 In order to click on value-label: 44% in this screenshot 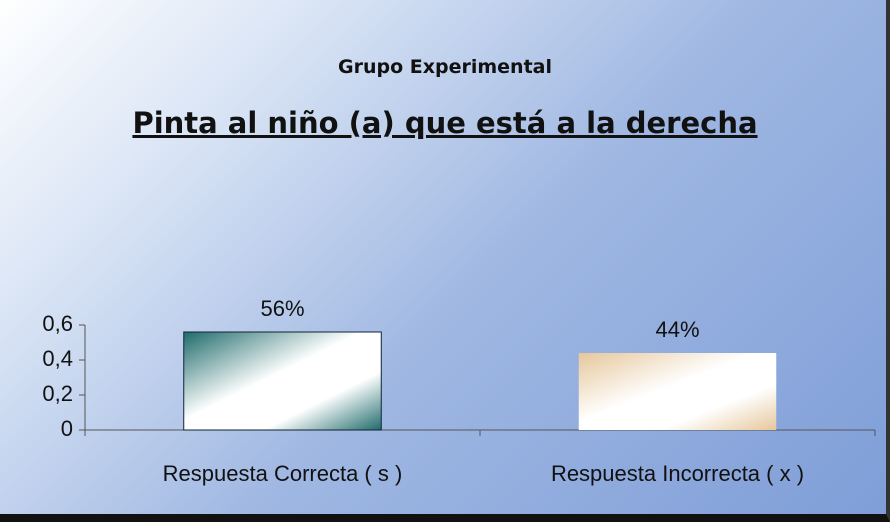, I will do `click(677, 329)`.